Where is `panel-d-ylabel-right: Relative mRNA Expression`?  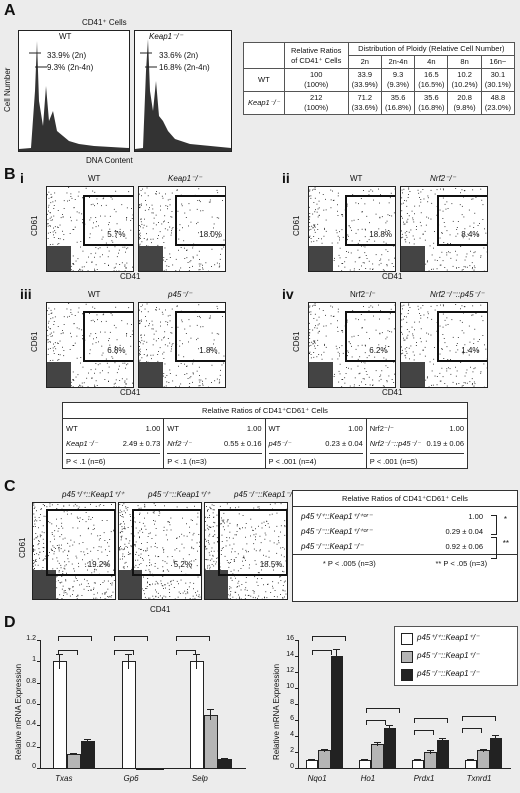 panel-d-ylabel-right: Relative mRNA Expression is located at coordinates (276, 711).